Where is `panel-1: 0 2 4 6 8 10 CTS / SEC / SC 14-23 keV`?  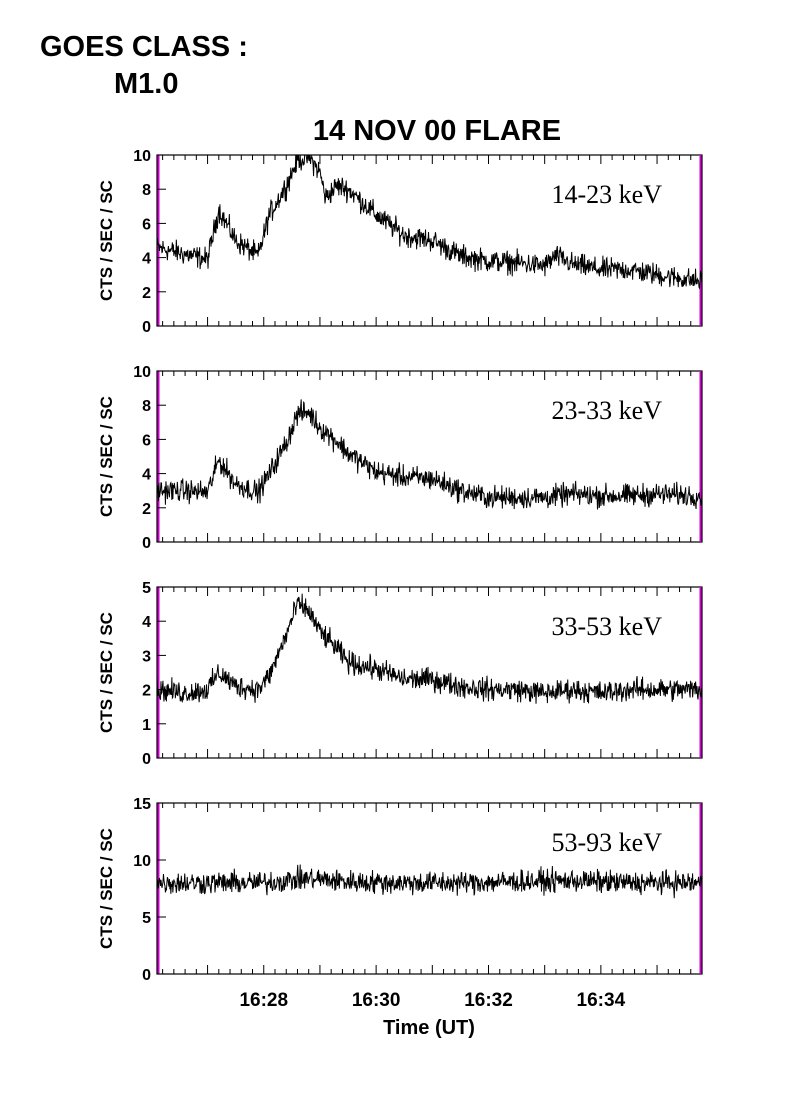 panel-1: 0 2 4 6 8 10 CTS / SEC / SC 14-23 keV is located at coordinates (400, 242).